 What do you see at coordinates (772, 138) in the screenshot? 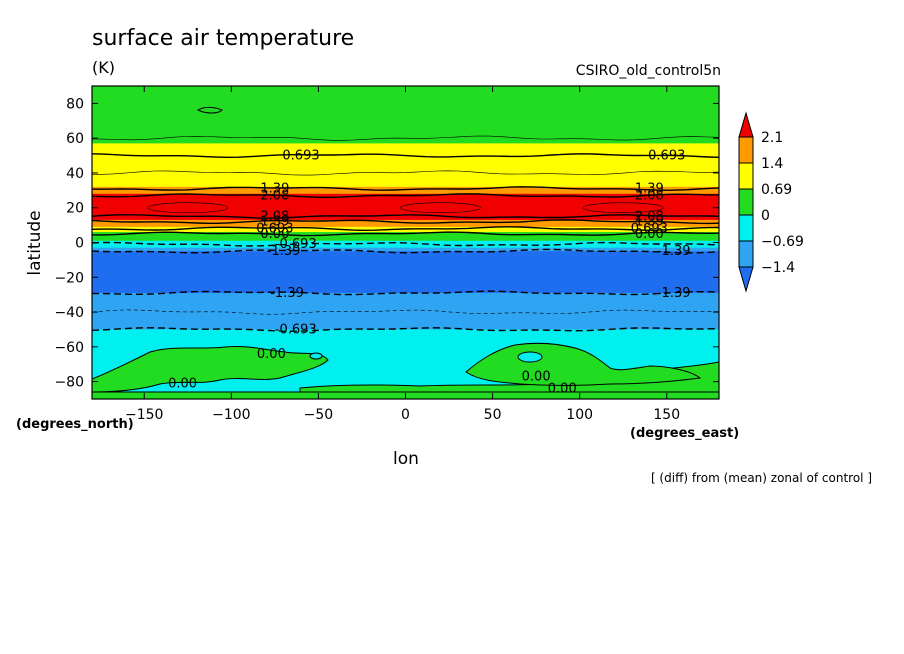
I see `colorbar-label-0: 2.1` at bounding box center [772, 138].